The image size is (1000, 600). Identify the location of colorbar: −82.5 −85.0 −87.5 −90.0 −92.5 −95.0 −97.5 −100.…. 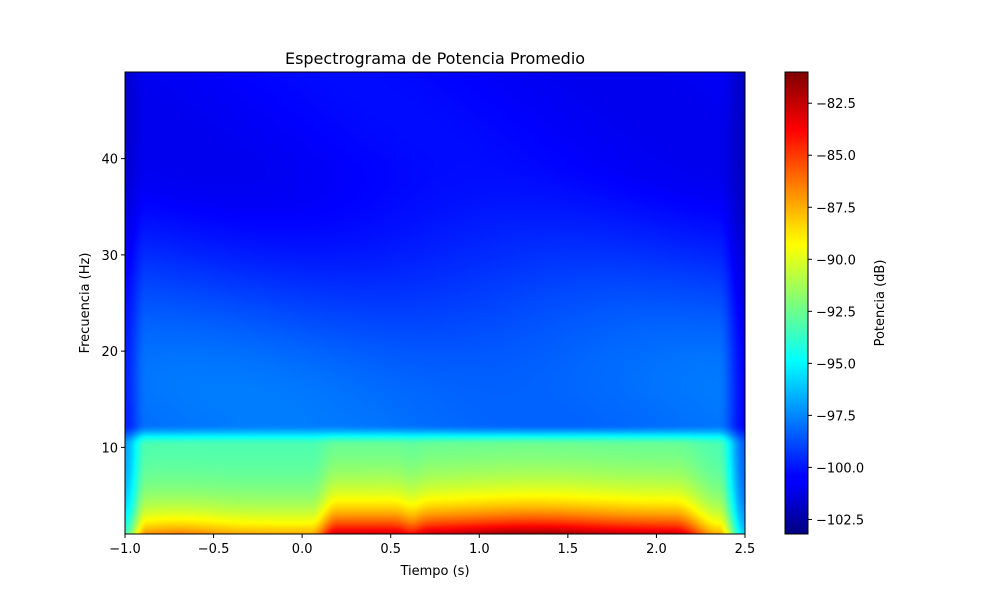
(836, 303).